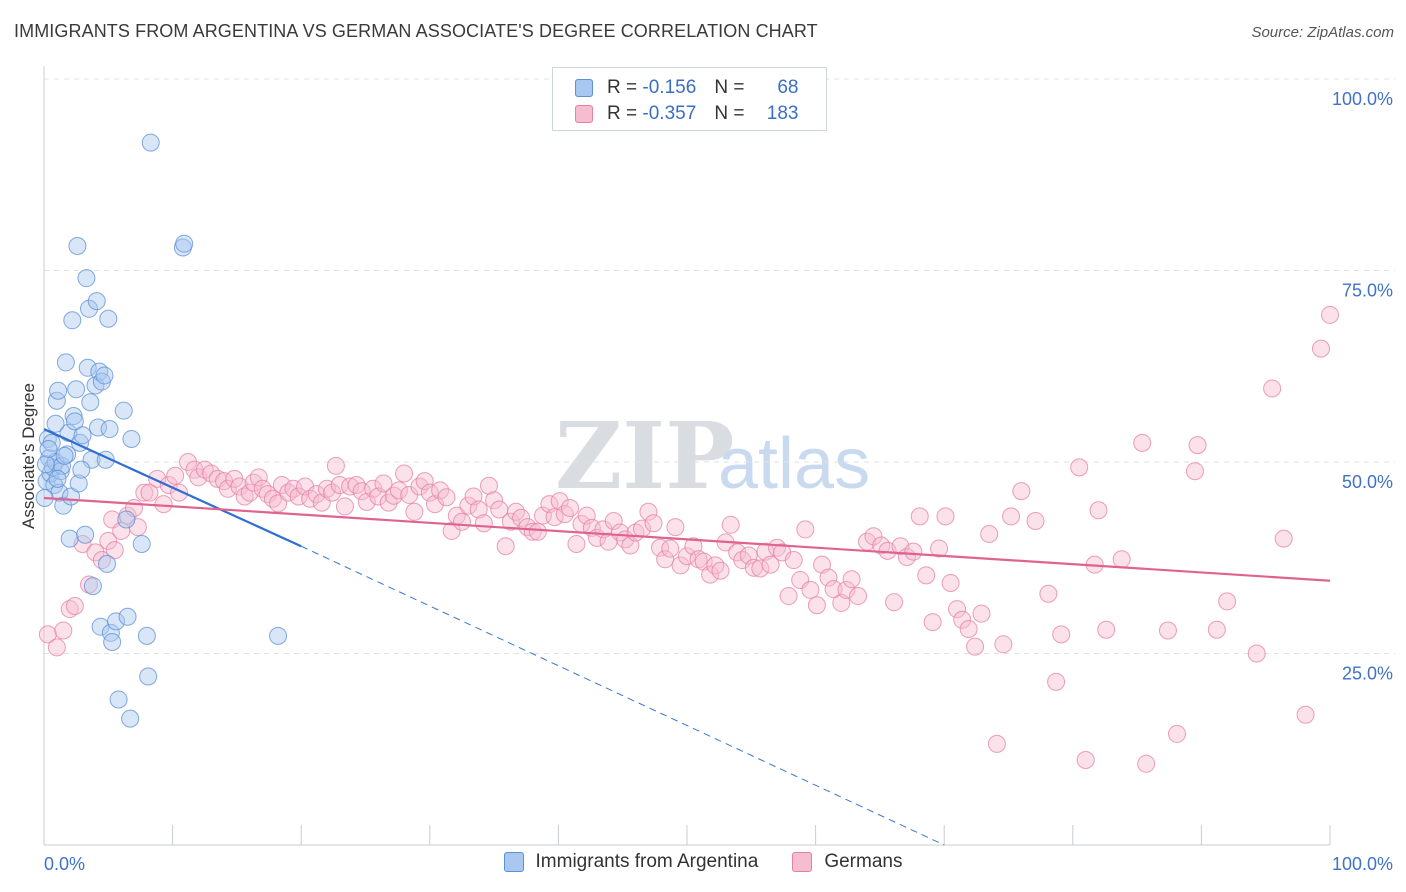 The width and height of the screenshot is (1406, 892). I want to click on watermark-atlas: atlas, so click(794, 464).